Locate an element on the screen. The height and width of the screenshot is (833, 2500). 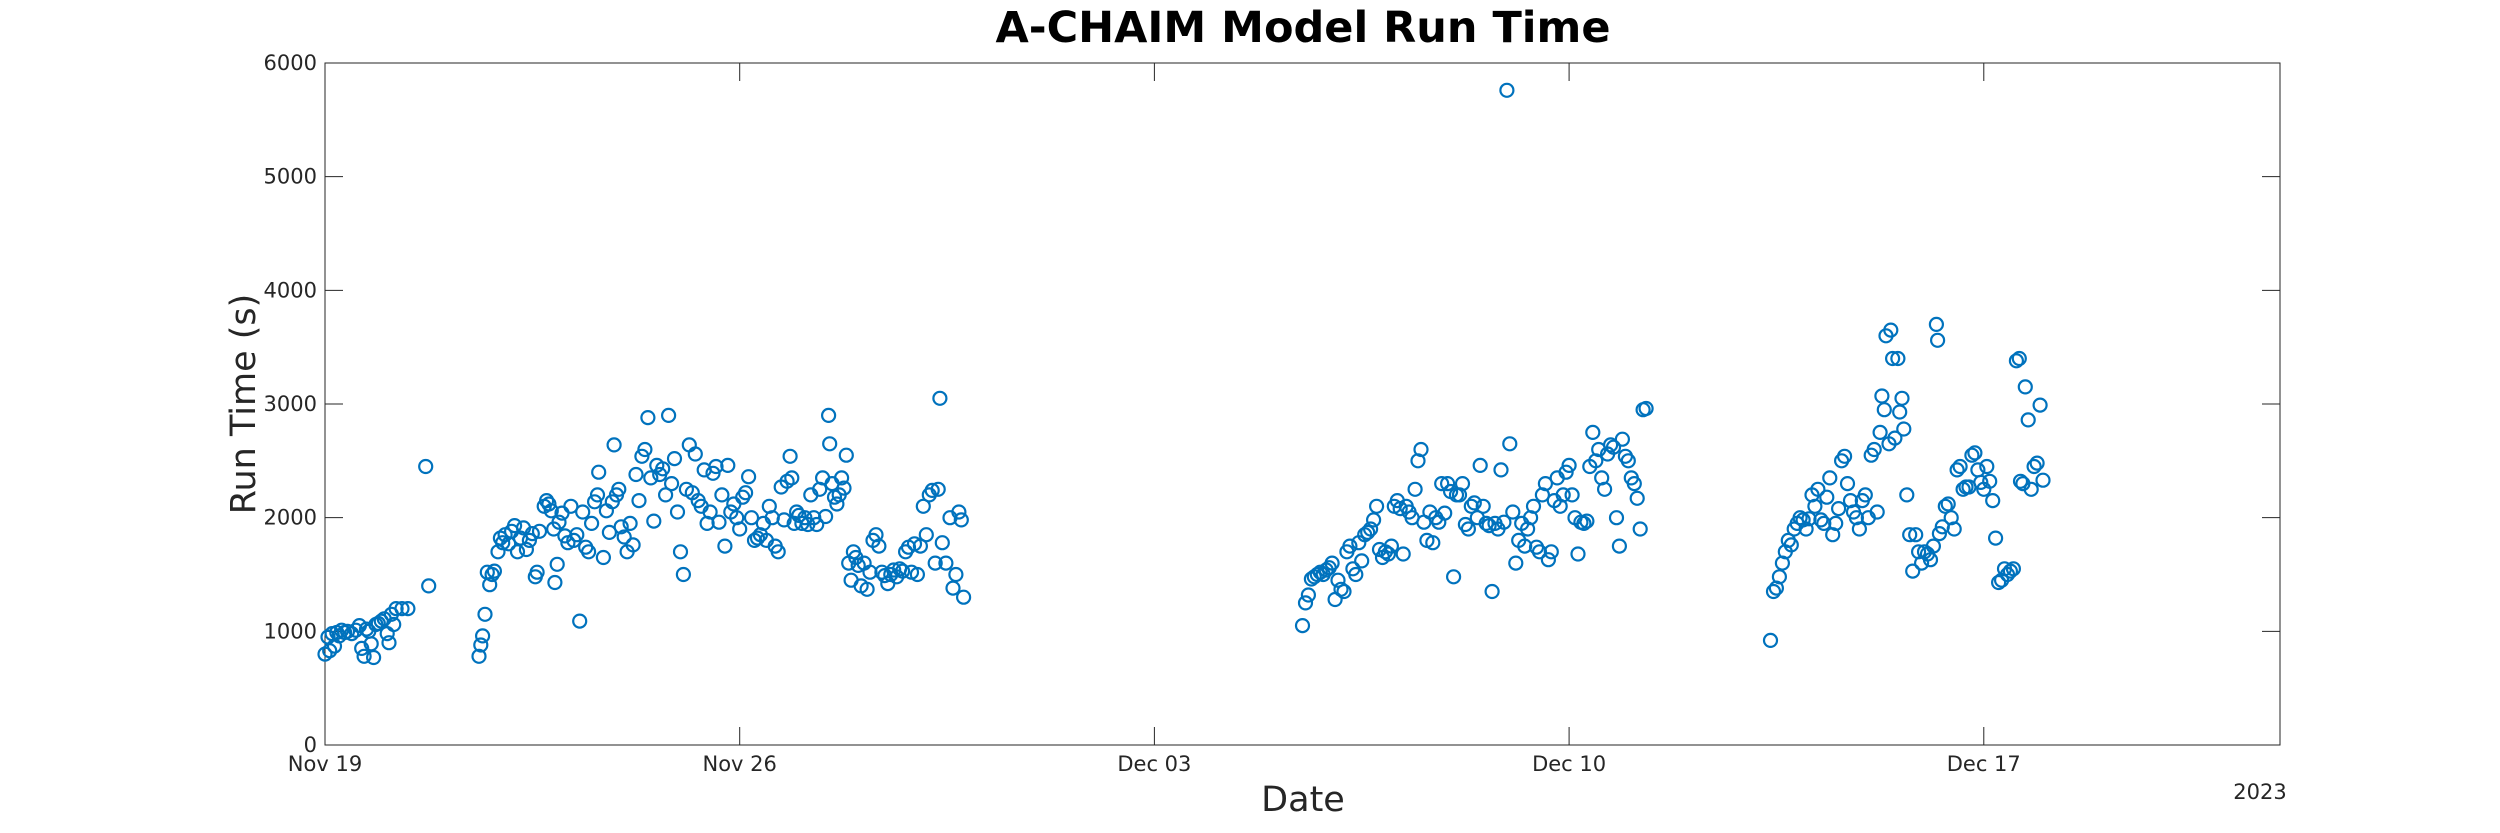
y-tick-label: 2000 is located at coordinates (290, 518).